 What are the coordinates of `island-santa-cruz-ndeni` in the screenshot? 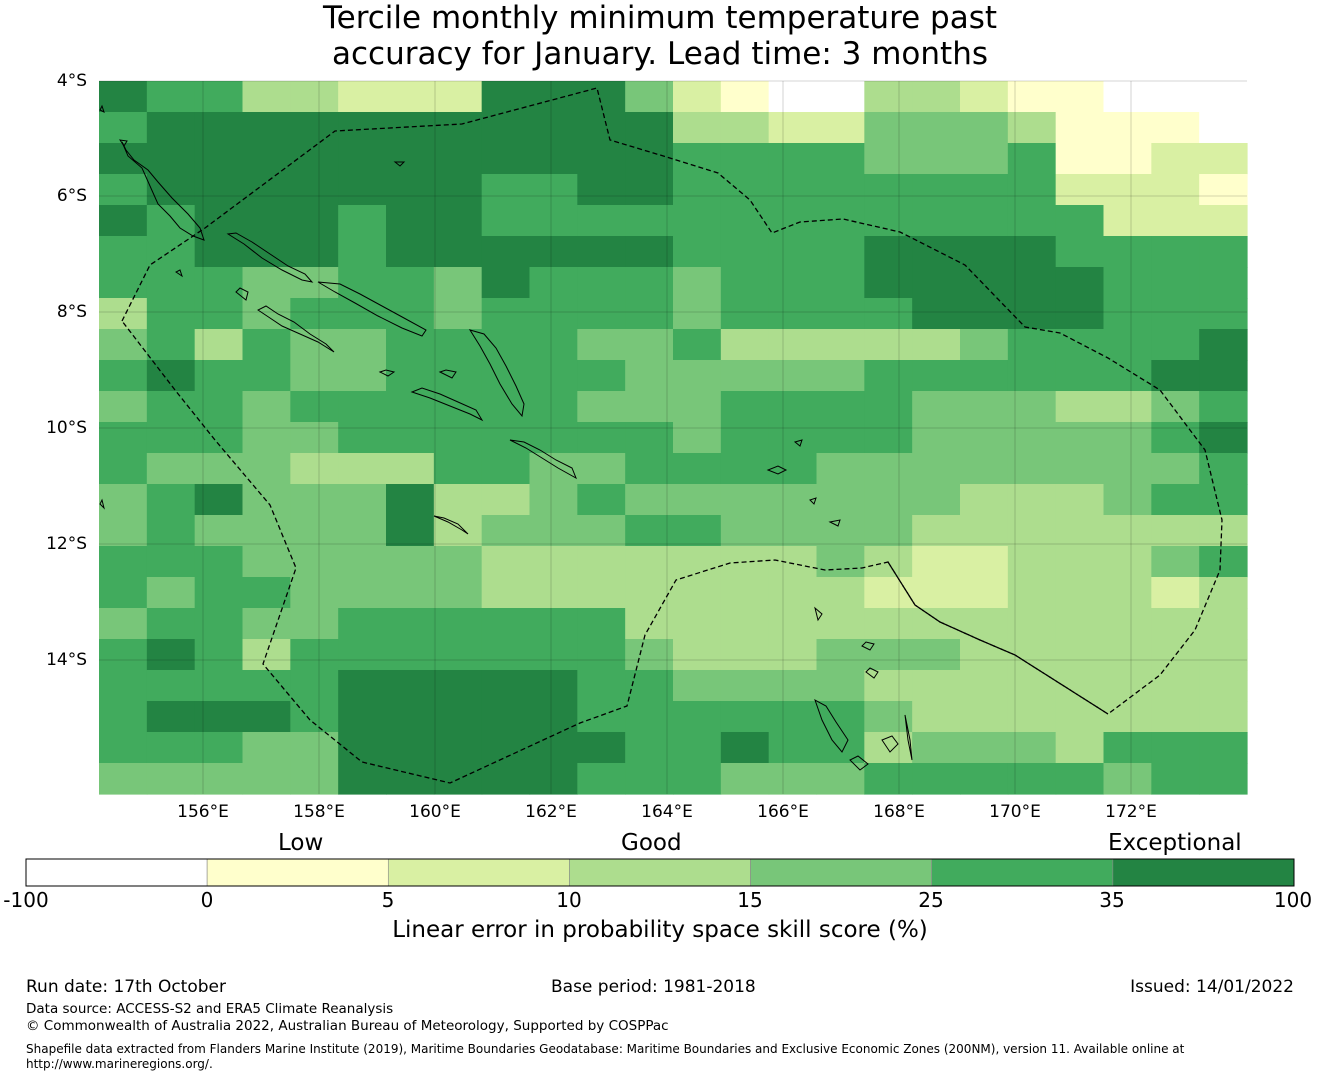 It's located at (777, 470).